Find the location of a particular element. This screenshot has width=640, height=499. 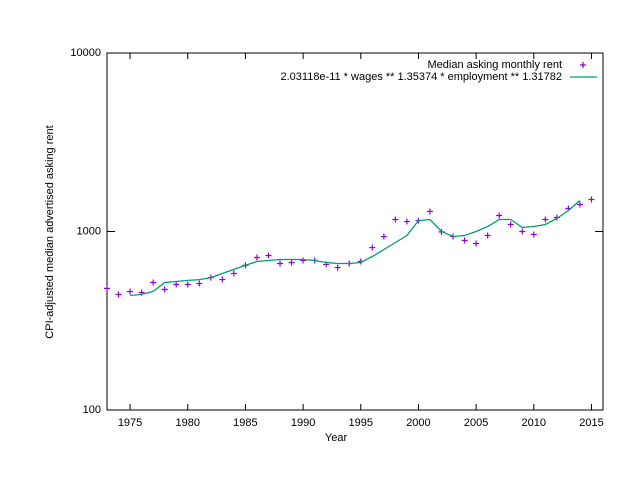

x-tick-label: 1975 is located at coordinates (130, 423).